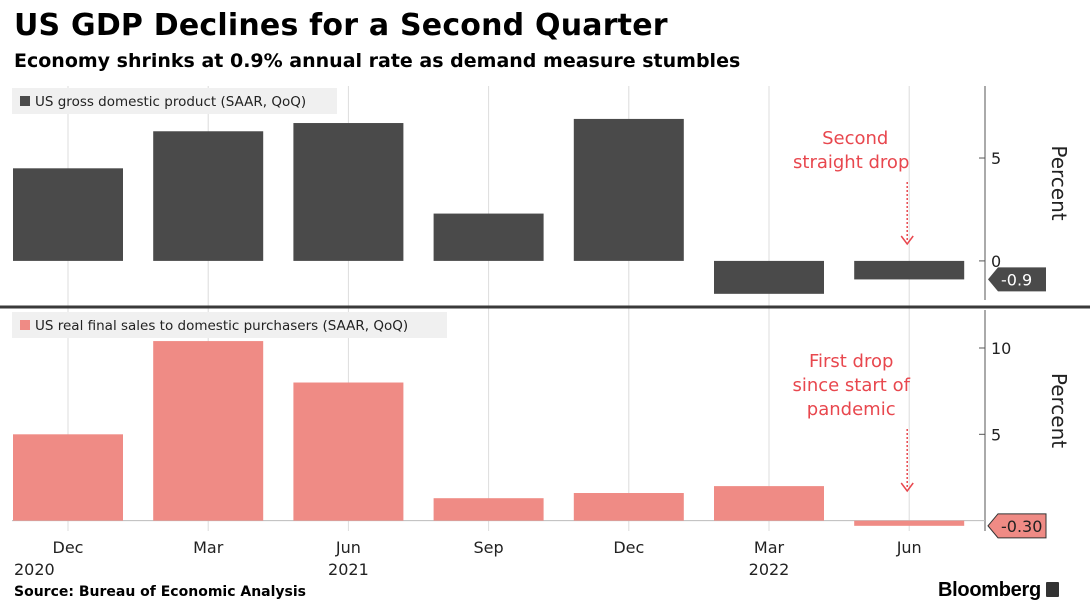  What do you see at coordinates (34, 569) in the screenshot?
I see `x-year-label: 2020` at bounding box center [34, 569].